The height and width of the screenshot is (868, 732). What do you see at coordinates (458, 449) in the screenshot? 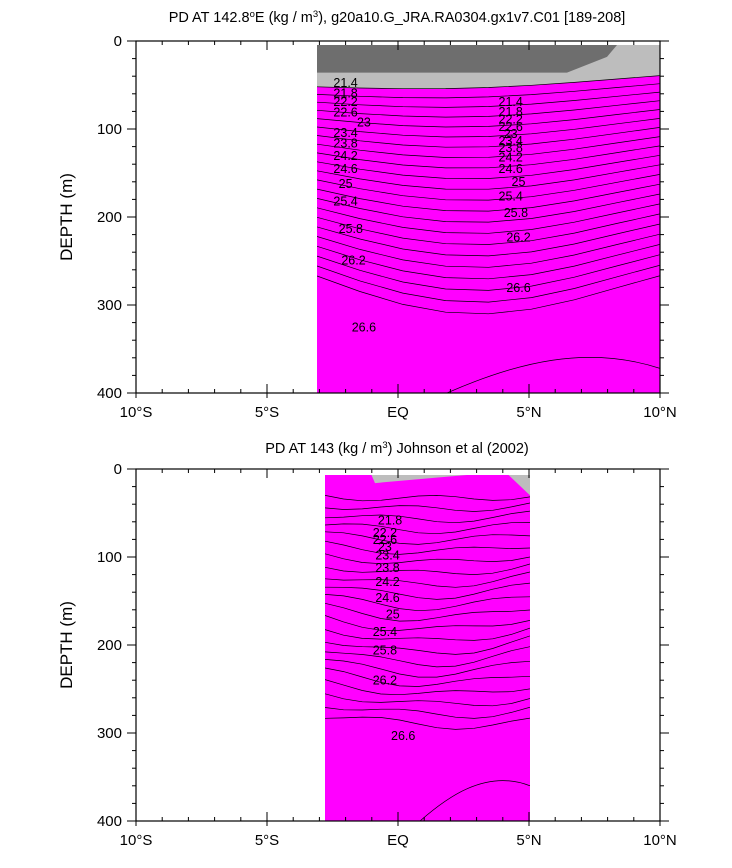
I see `title-bottom-part-2: ) Johnson et al (2002)` at bounding box center [458, 449].